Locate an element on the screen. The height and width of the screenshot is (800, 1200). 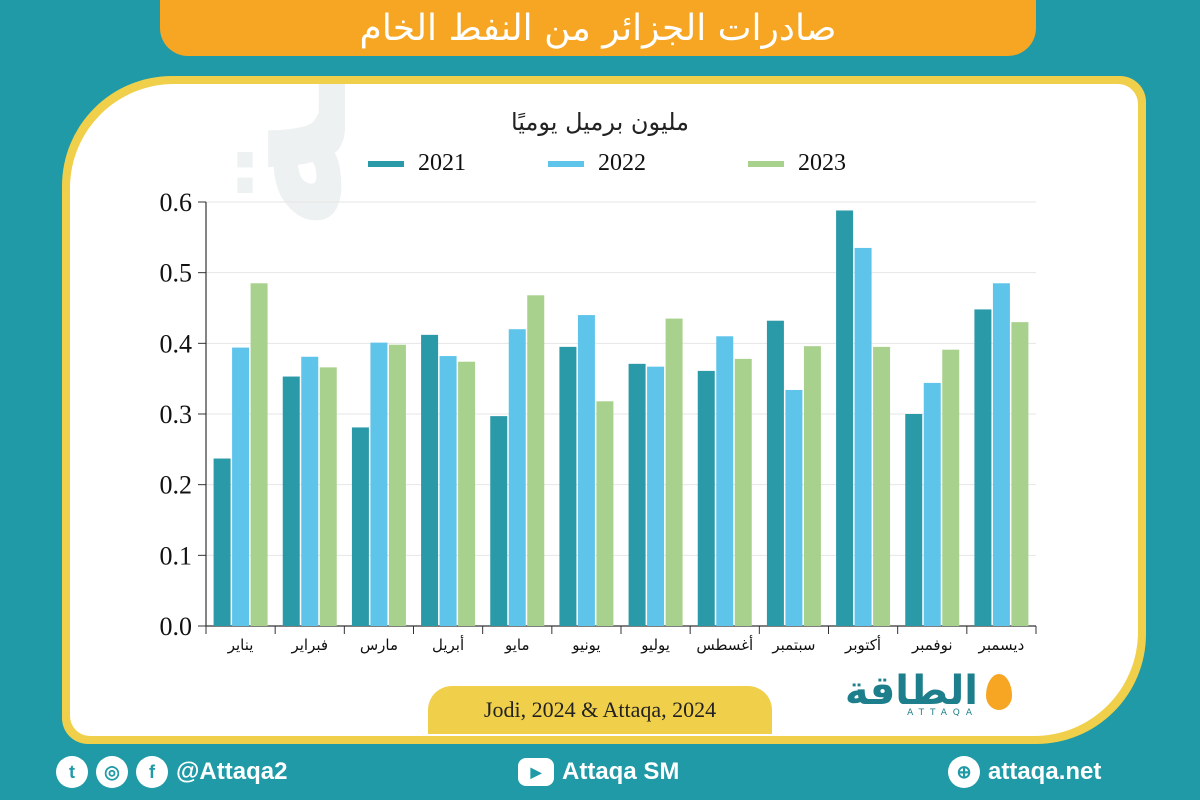
x-tick-label: فبراير is located at coordinates (309, 645).